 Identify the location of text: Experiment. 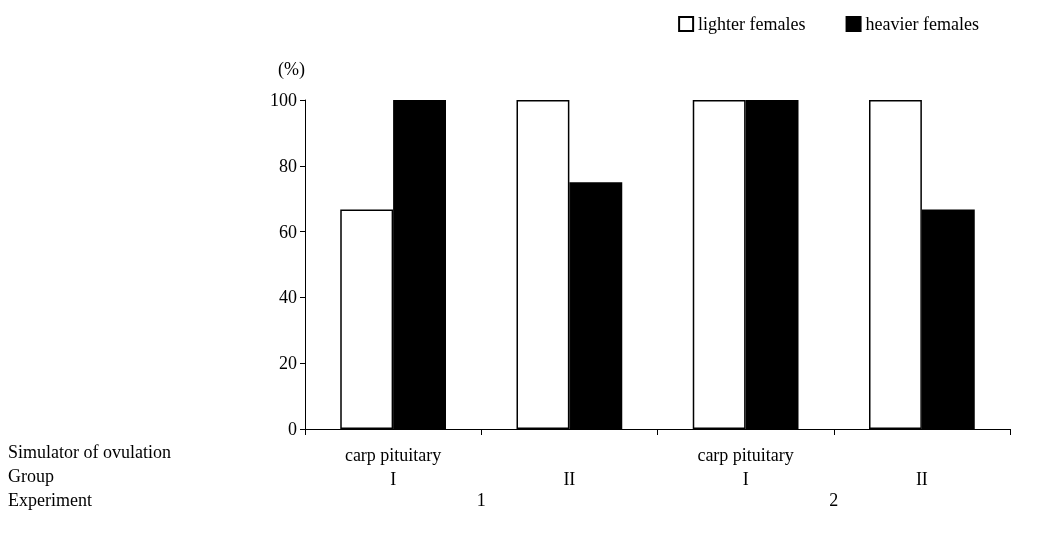
(50, 500).